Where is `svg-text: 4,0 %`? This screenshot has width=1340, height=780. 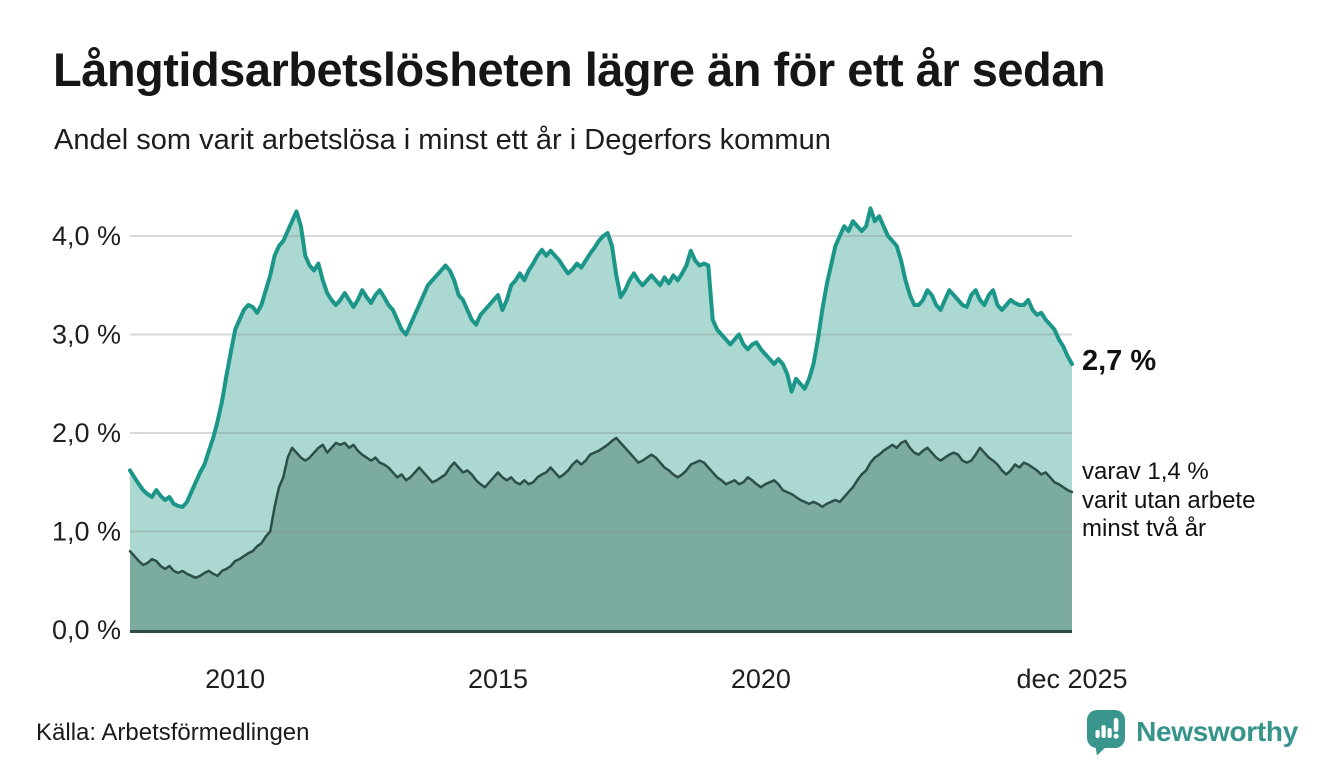 svg-text: 4,0 % is located at coordinates (86, 236).